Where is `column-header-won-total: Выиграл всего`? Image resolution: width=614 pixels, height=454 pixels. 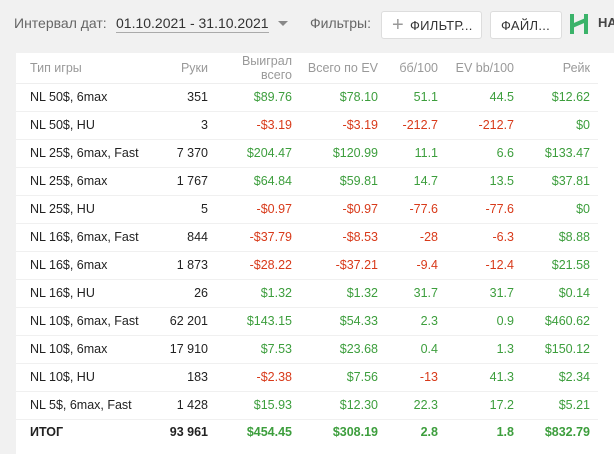
column-header-won-total: Выиграл всего is located at coordinates (258, 68).